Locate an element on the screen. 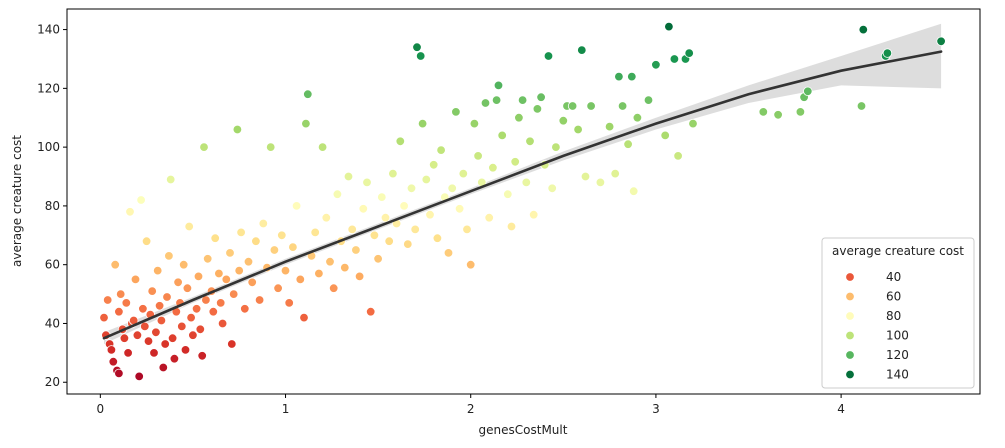 The height and width of the screenshot is (448, 1005). legend-title: average creature cost is located at coordinates (898, 251).